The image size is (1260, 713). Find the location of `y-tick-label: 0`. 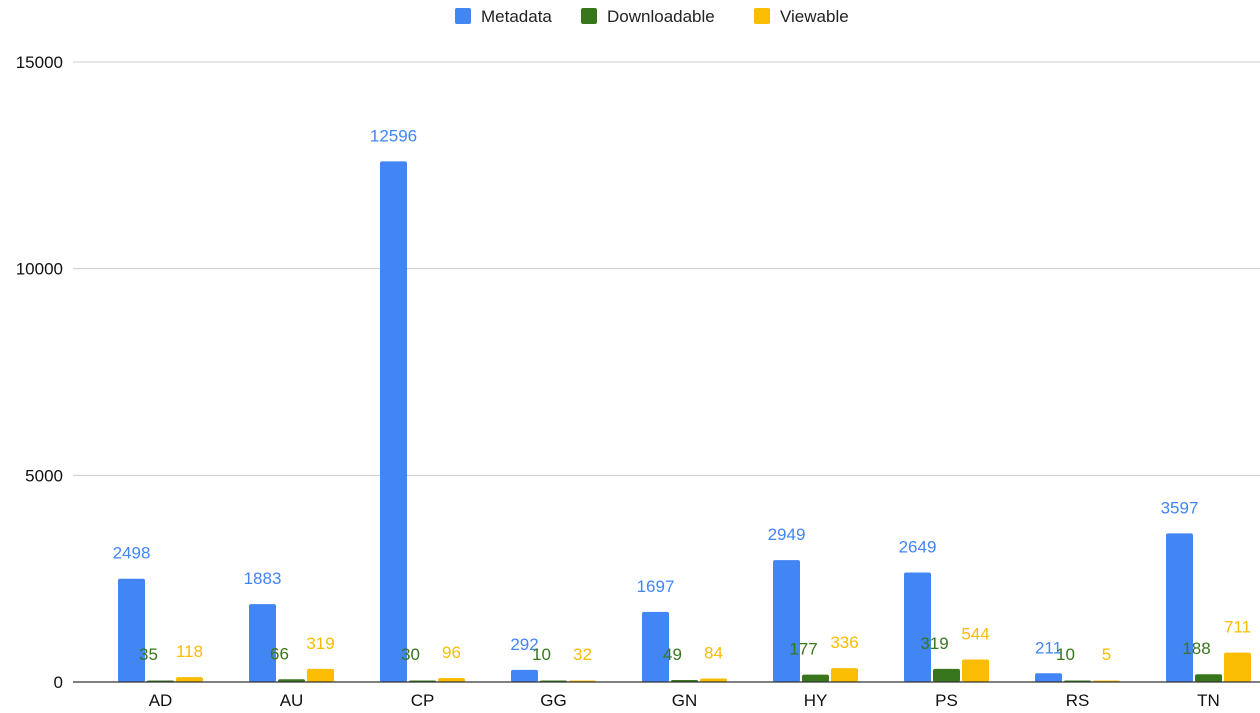

y-tick-label: 0 is located at coordinates (58, 682).